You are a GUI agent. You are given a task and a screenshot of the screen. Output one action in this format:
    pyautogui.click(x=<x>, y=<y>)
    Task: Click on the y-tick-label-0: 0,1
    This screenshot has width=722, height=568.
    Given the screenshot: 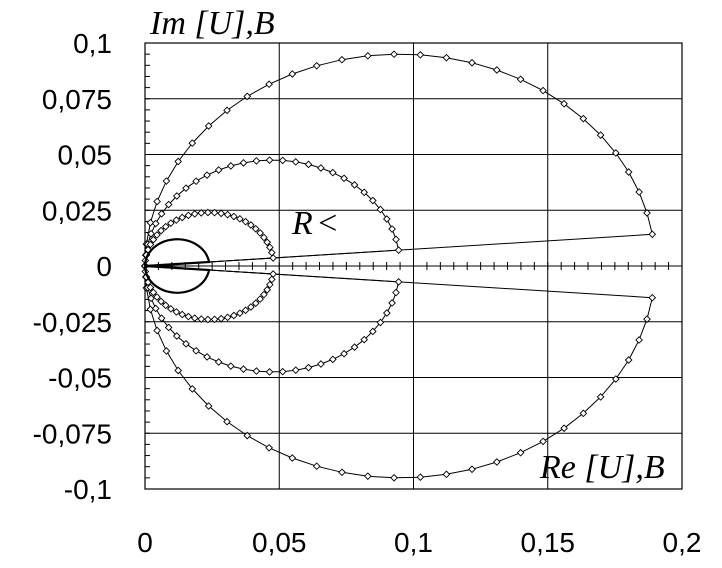 What is the action you would take?
    pyautogui.click(x=92, y=43)
    